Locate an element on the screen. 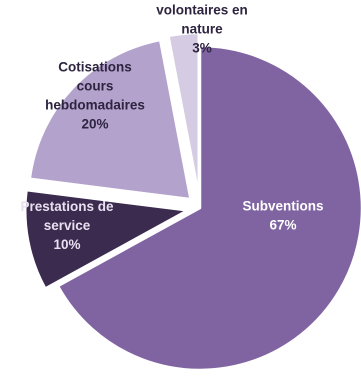  slice-label-2: Prestations de service 10% is located at coordinates (67, 225).